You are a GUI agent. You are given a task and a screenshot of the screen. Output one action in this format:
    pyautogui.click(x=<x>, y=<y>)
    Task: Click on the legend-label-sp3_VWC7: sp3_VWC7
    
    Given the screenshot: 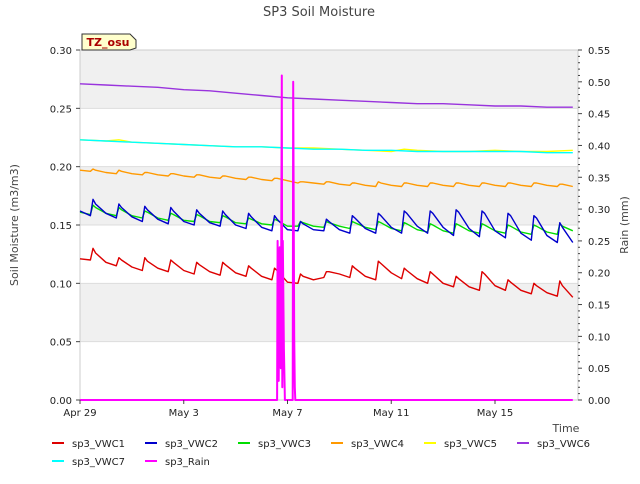 What is the action you would take?
    pyautogui.click(x=98, y=462)
    